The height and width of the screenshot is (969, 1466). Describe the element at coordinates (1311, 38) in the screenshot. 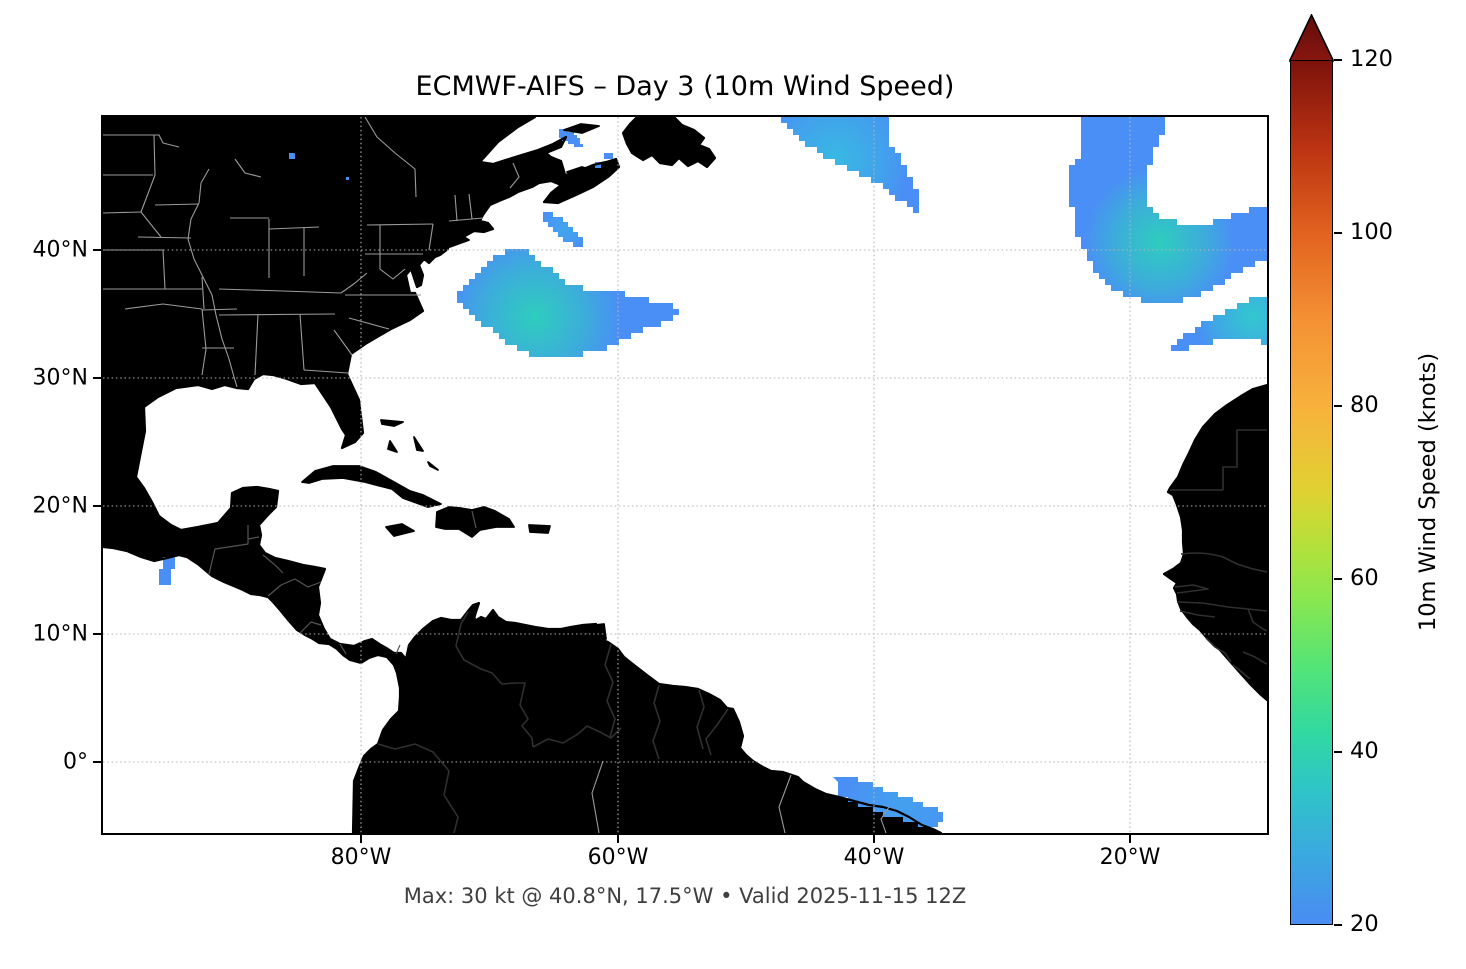

I see `colorbar-over-arrow-icon` at that location.